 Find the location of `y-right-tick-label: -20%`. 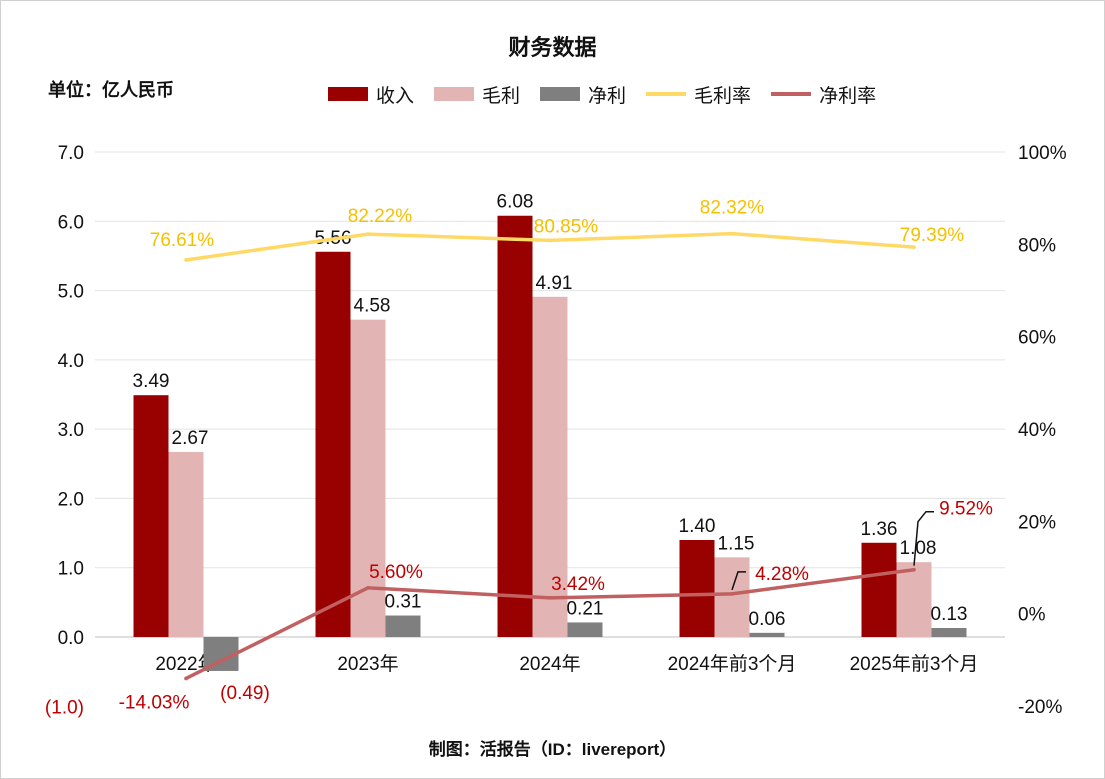

y-right-tick-label: -20% is located at coordinates (1040, 707).